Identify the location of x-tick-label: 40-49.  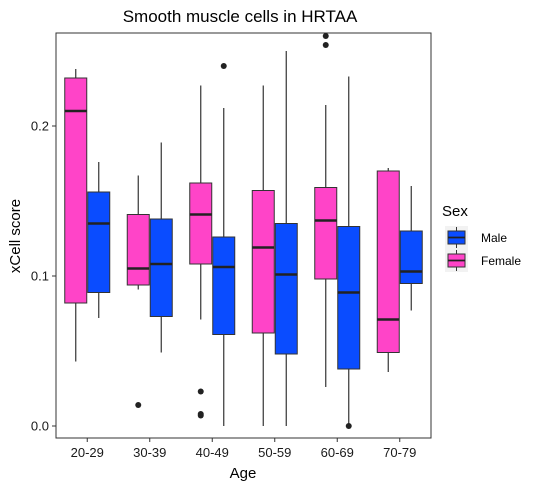
(212, 452).